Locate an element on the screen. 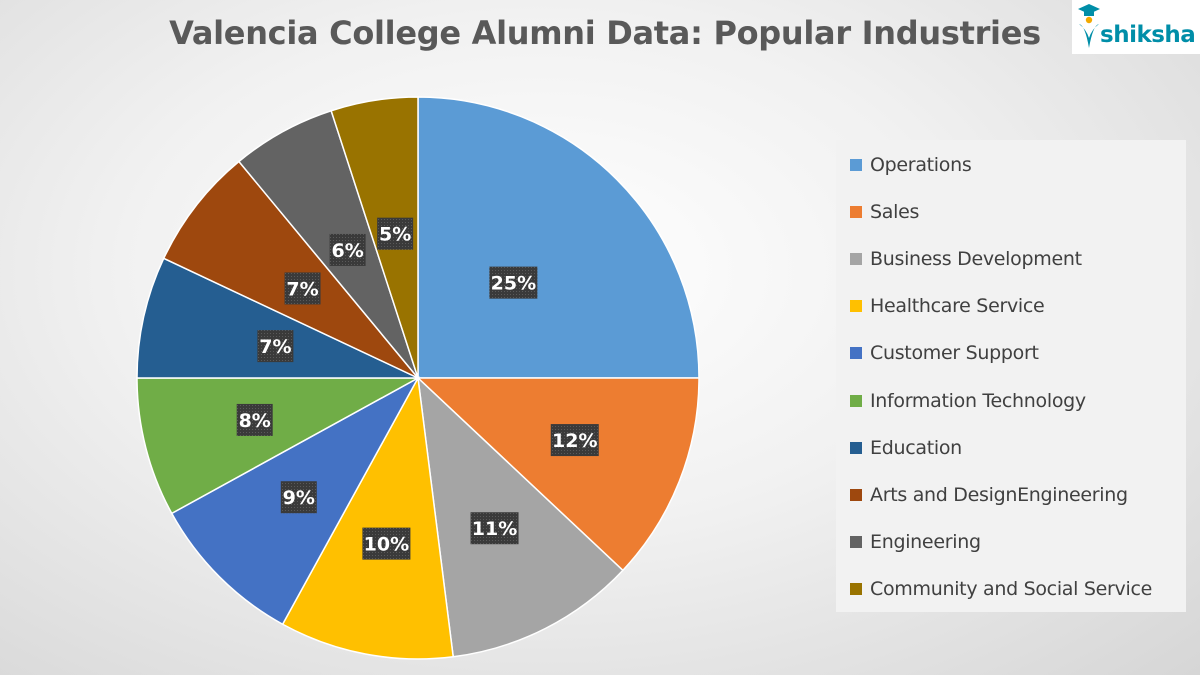 This screenshot has width=1200, height=675. legend-label: Information Technology is located at coordinates (978, 400).